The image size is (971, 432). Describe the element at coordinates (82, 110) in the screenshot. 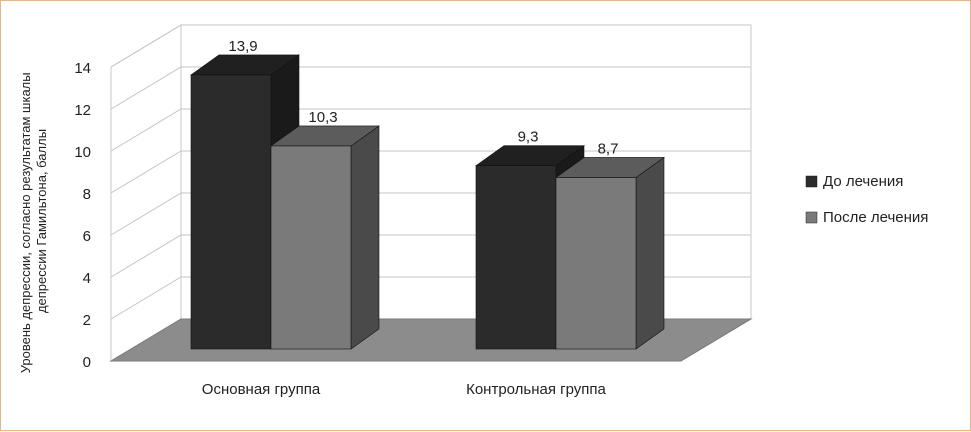

I see `y-tick-label: 12` at that location.